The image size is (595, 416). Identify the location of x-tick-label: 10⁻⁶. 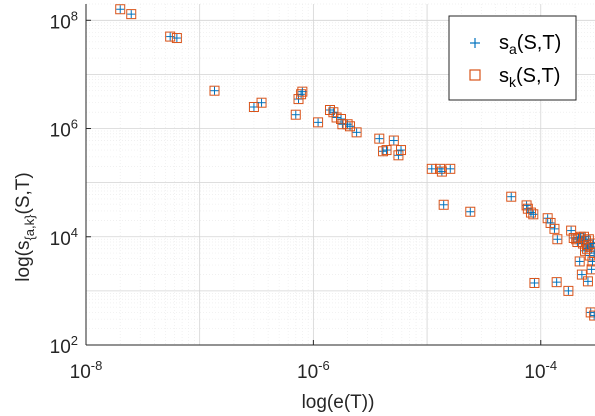
(313, 370).